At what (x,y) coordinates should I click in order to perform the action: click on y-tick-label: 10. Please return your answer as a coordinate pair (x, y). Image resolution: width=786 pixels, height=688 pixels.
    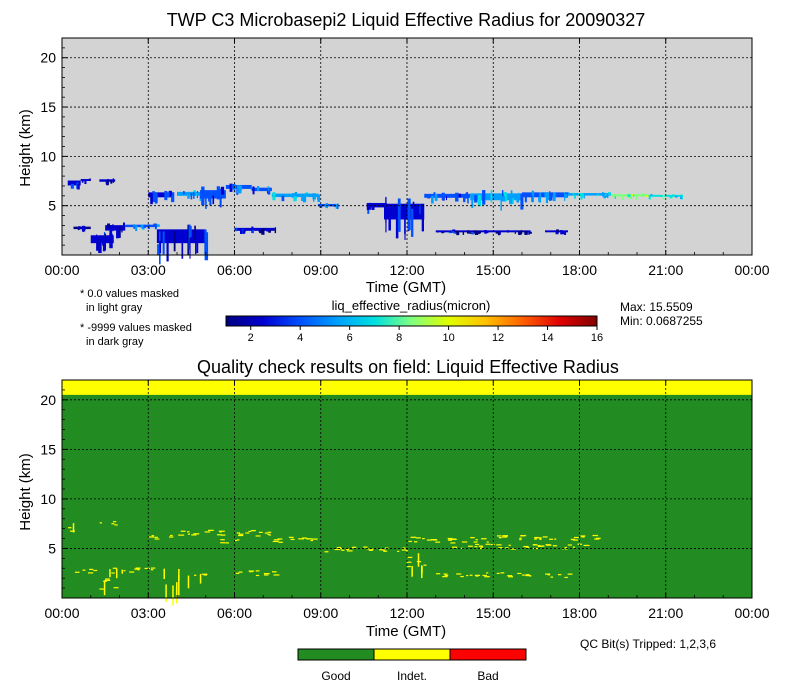
    Looking at the image, I should click on (48, 156).